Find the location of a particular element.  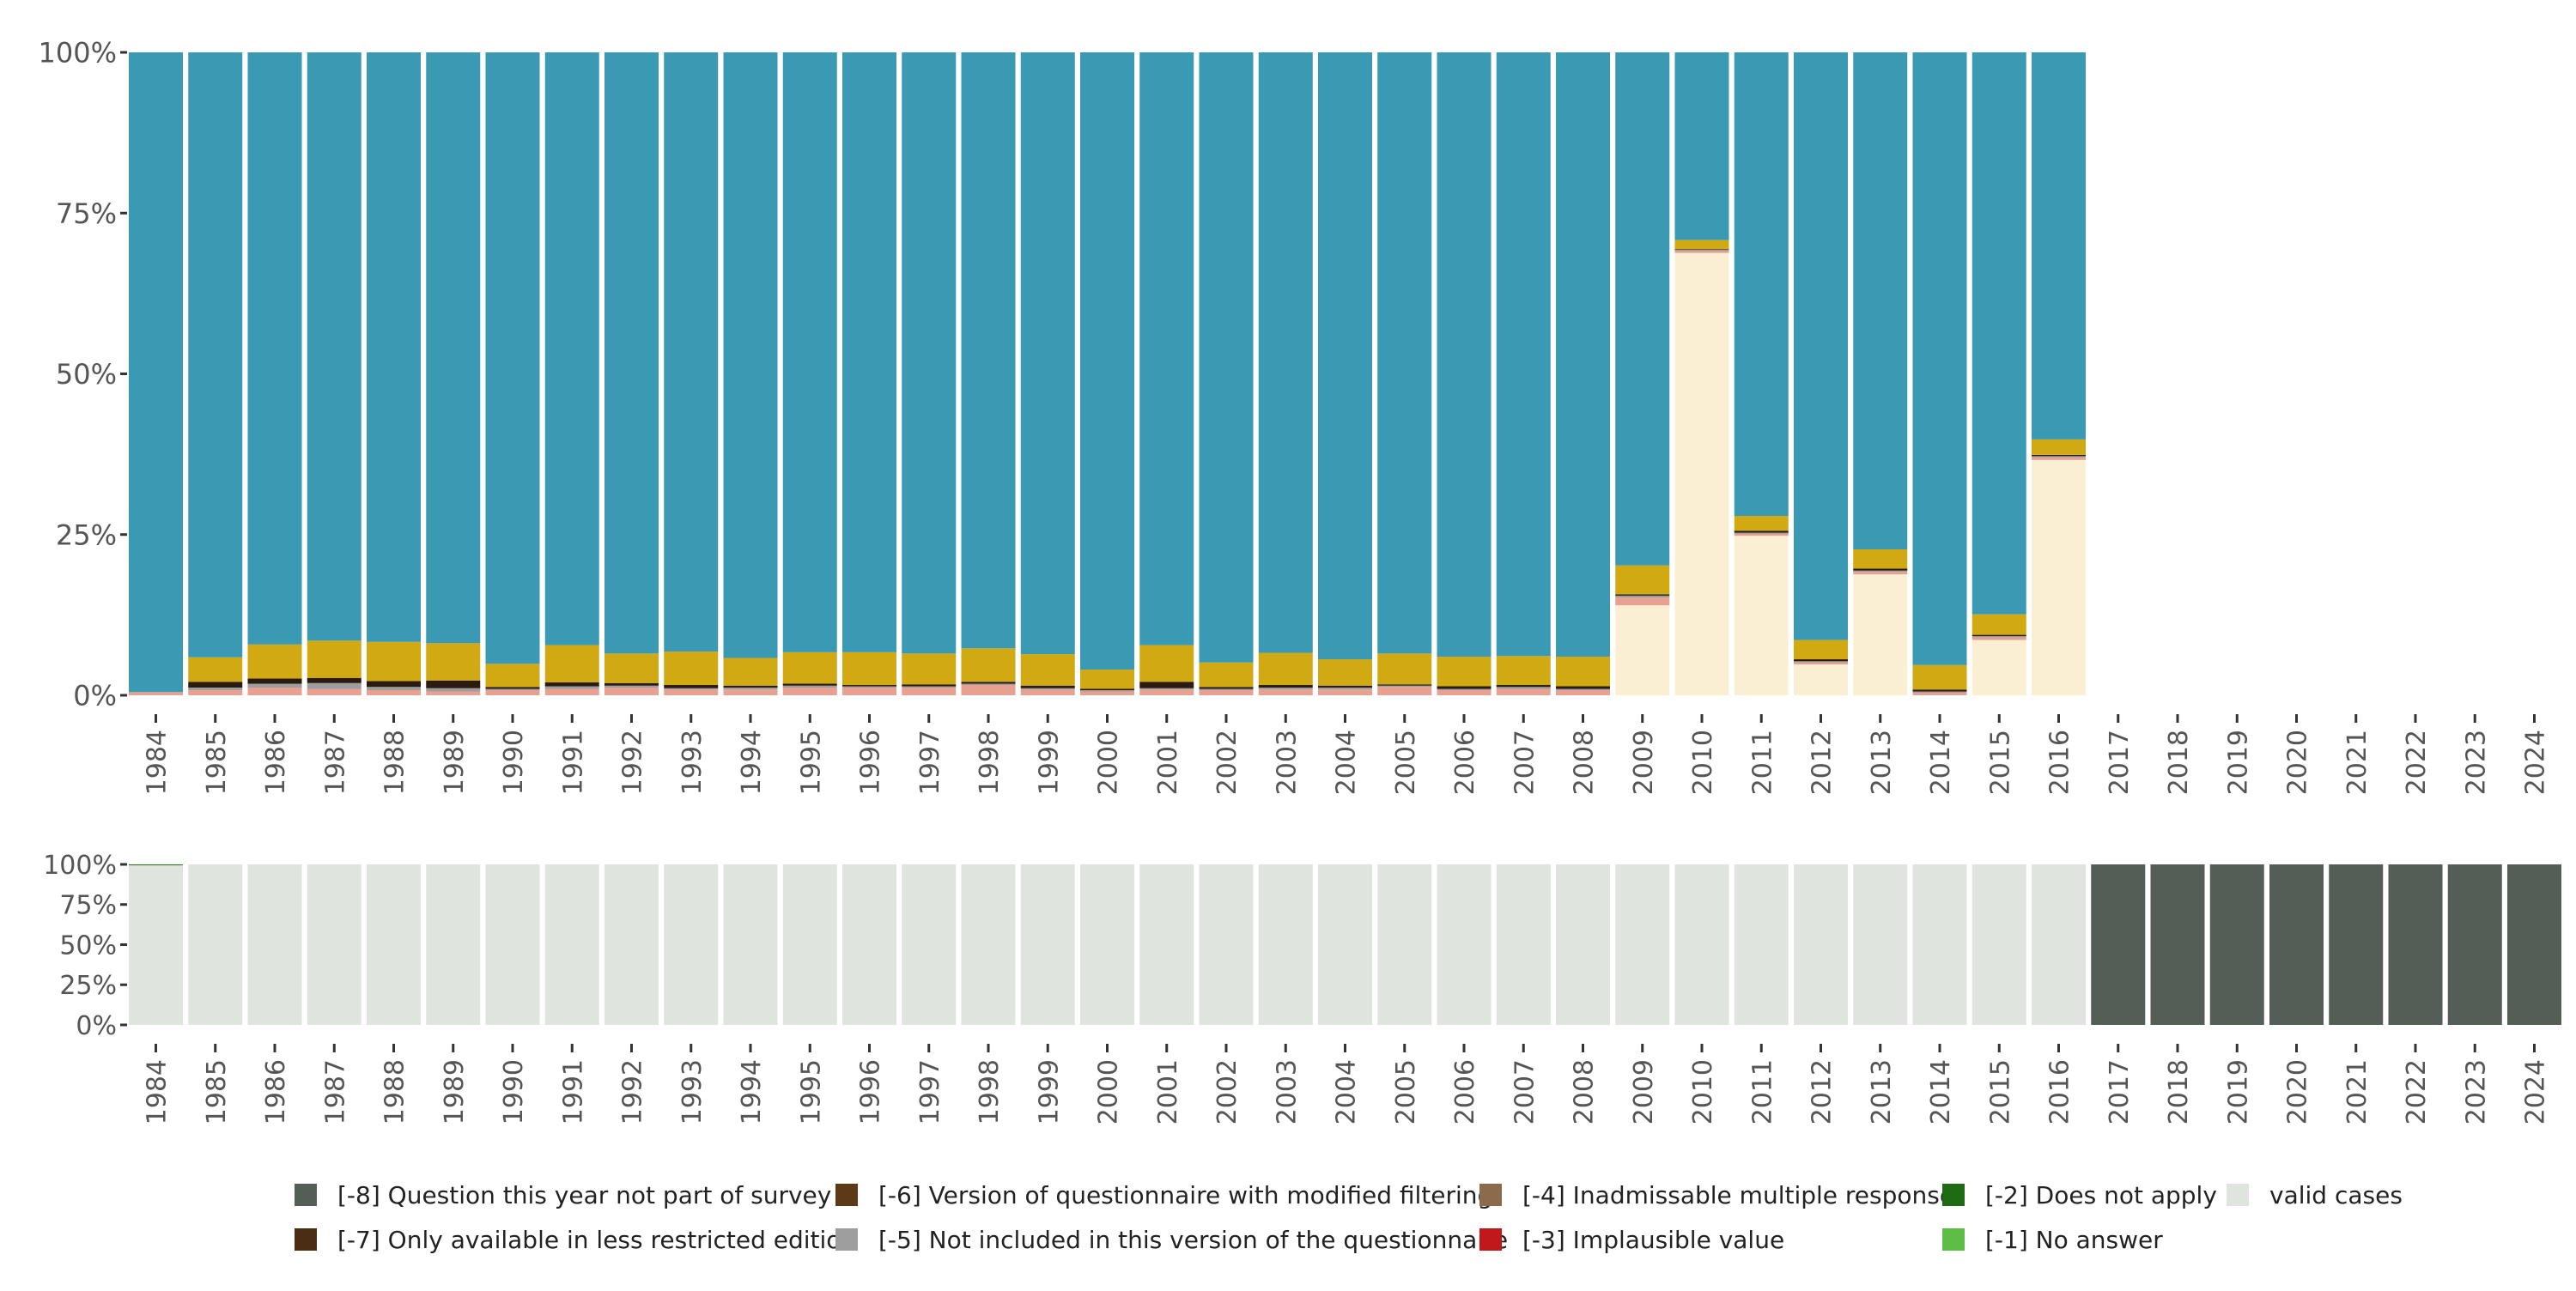

bar-segment-pink-2012 is located at coordinates (1821, 663).